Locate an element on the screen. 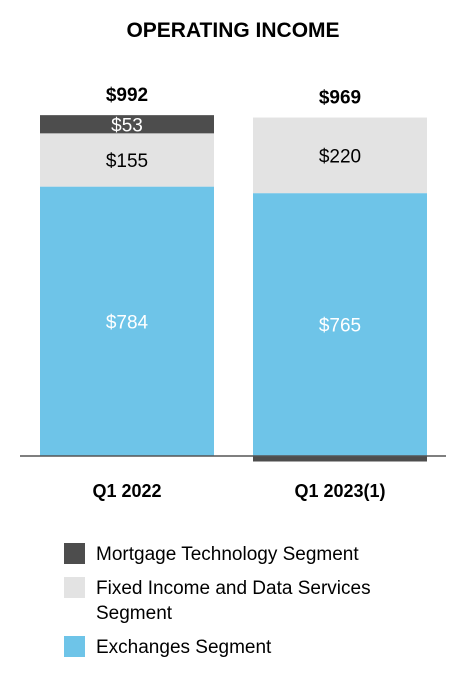 The image size is (466, 700). chart-title: OPERATING INCOME is located at coordinates (232, 30).